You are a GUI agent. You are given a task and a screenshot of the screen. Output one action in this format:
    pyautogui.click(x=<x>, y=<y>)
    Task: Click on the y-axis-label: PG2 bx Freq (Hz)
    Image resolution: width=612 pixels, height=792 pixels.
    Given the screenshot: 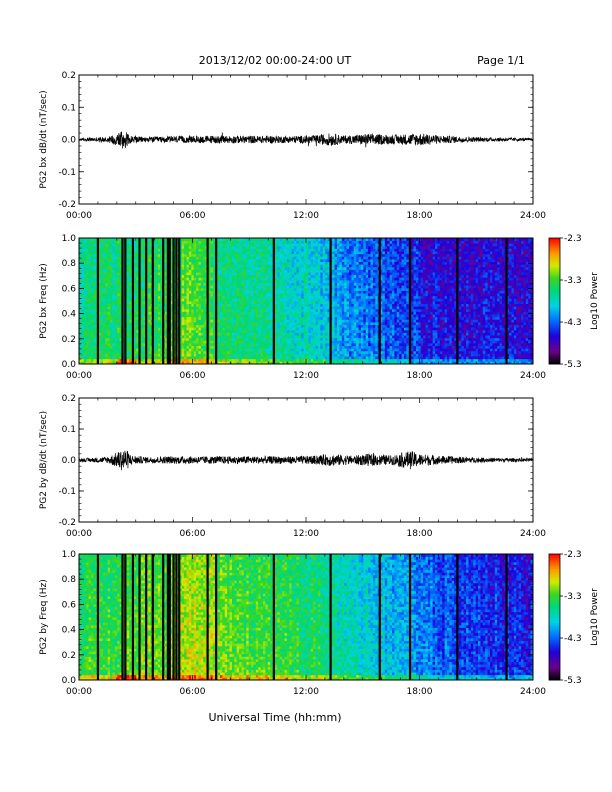 What is the action you would take?
    pyautogui.click(x=44, y=301)
    